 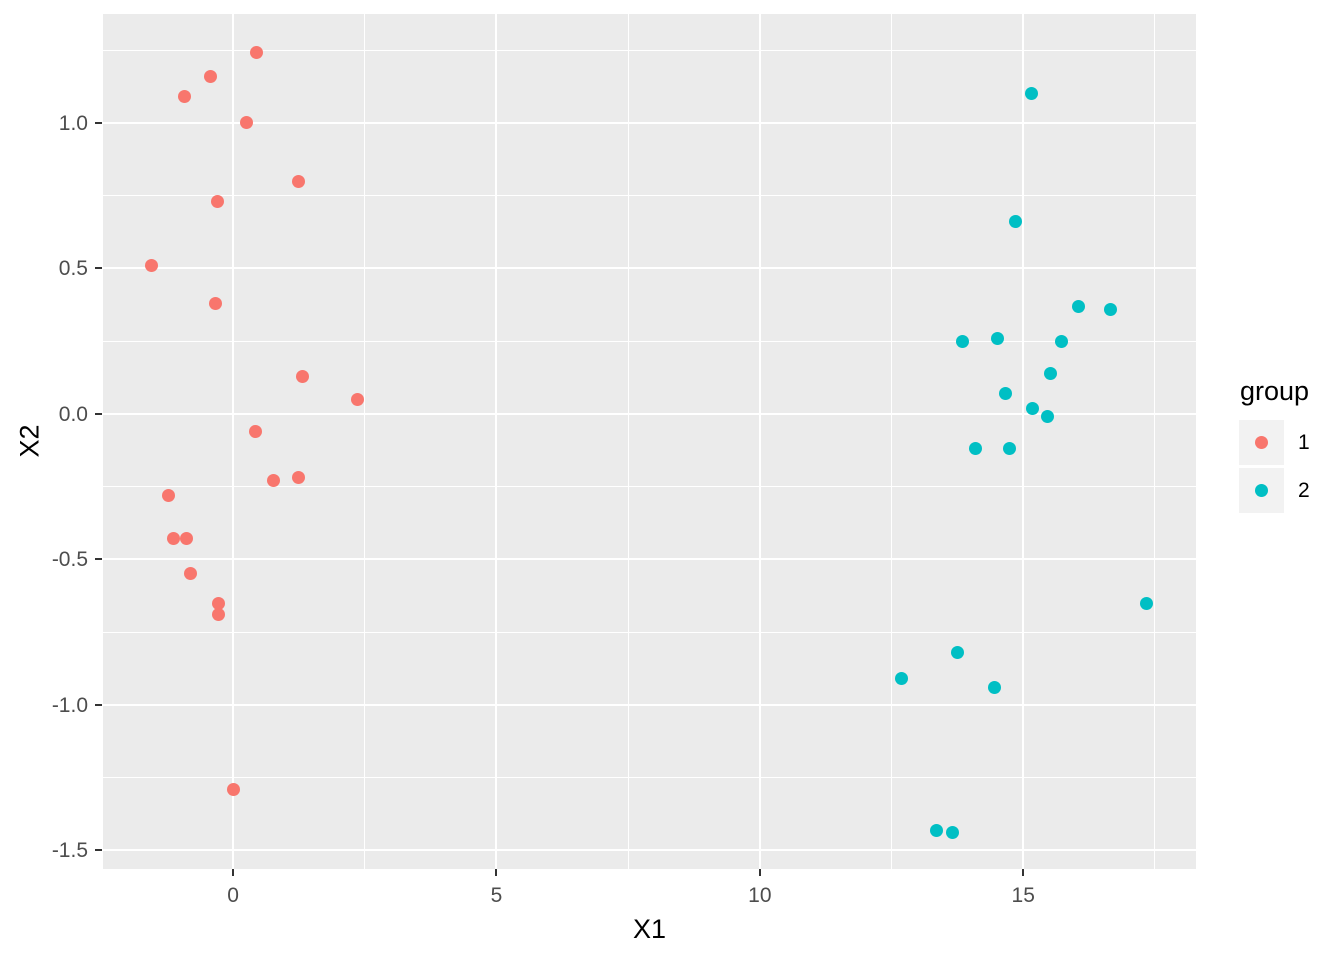 What do you see at coordinates (233, 895) in the screenshot?
I see `x-tick-label: 0` at bounding box center [233, 895].